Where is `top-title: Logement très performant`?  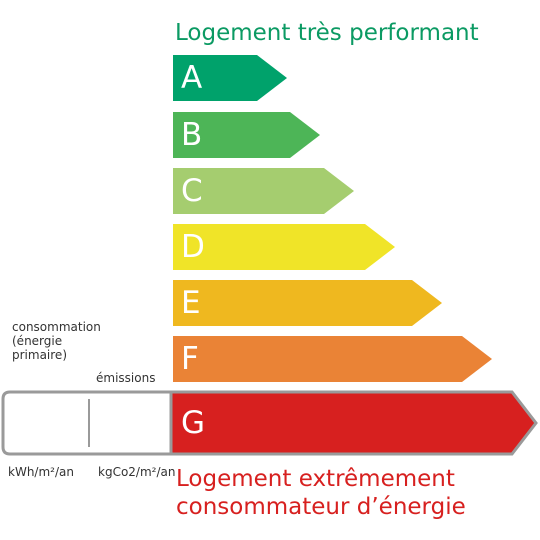
top-title: Logement très performant is located at coordinates (327, 33).